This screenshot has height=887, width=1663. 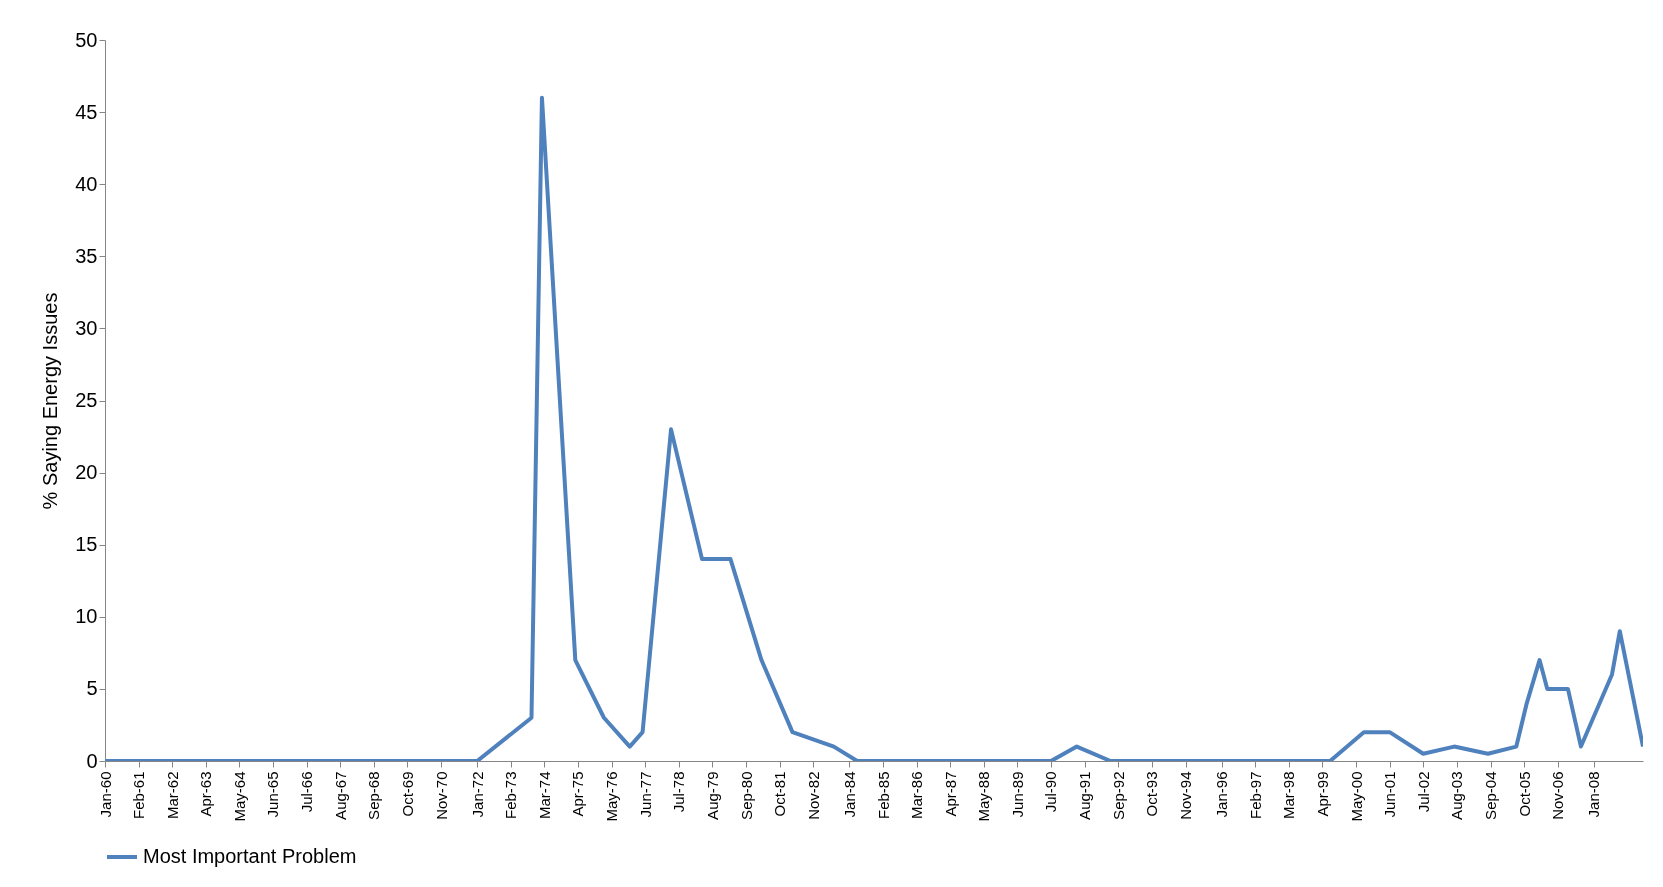 What do you see at coordinates (407, 794) in the screenshot?
I see `x-tick-label: Oct-69` at bounding box center [407, 794].